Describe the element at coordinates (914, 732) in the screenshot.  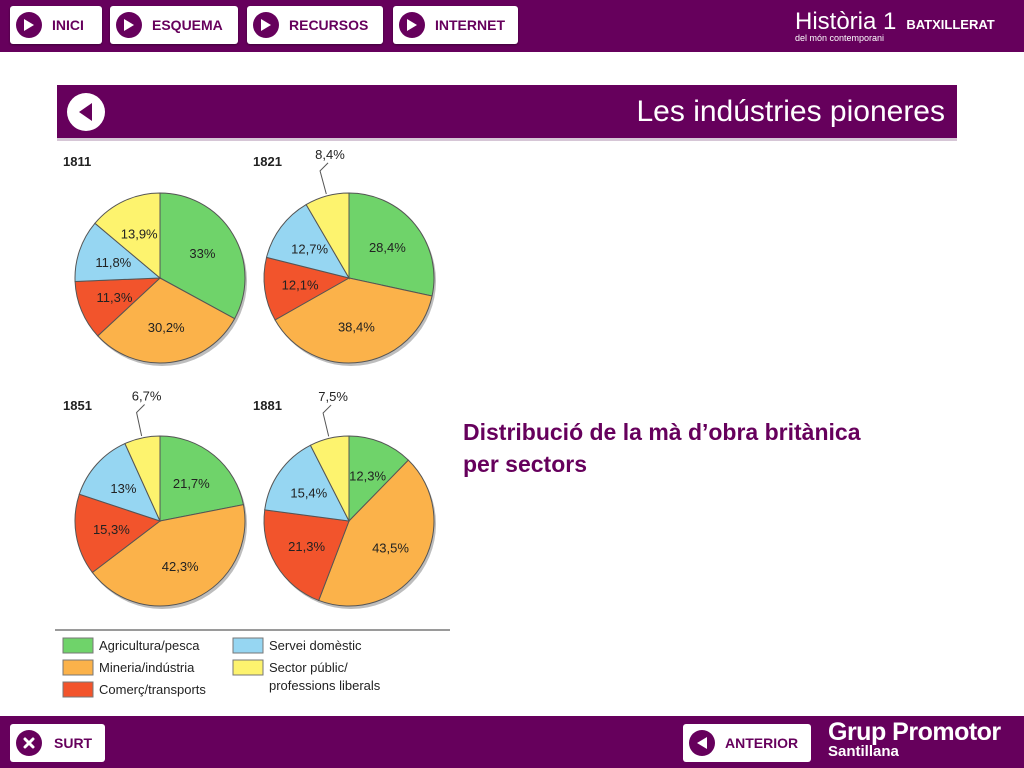
I see `publisher-logo-line1: Grup Promotor` at that location.